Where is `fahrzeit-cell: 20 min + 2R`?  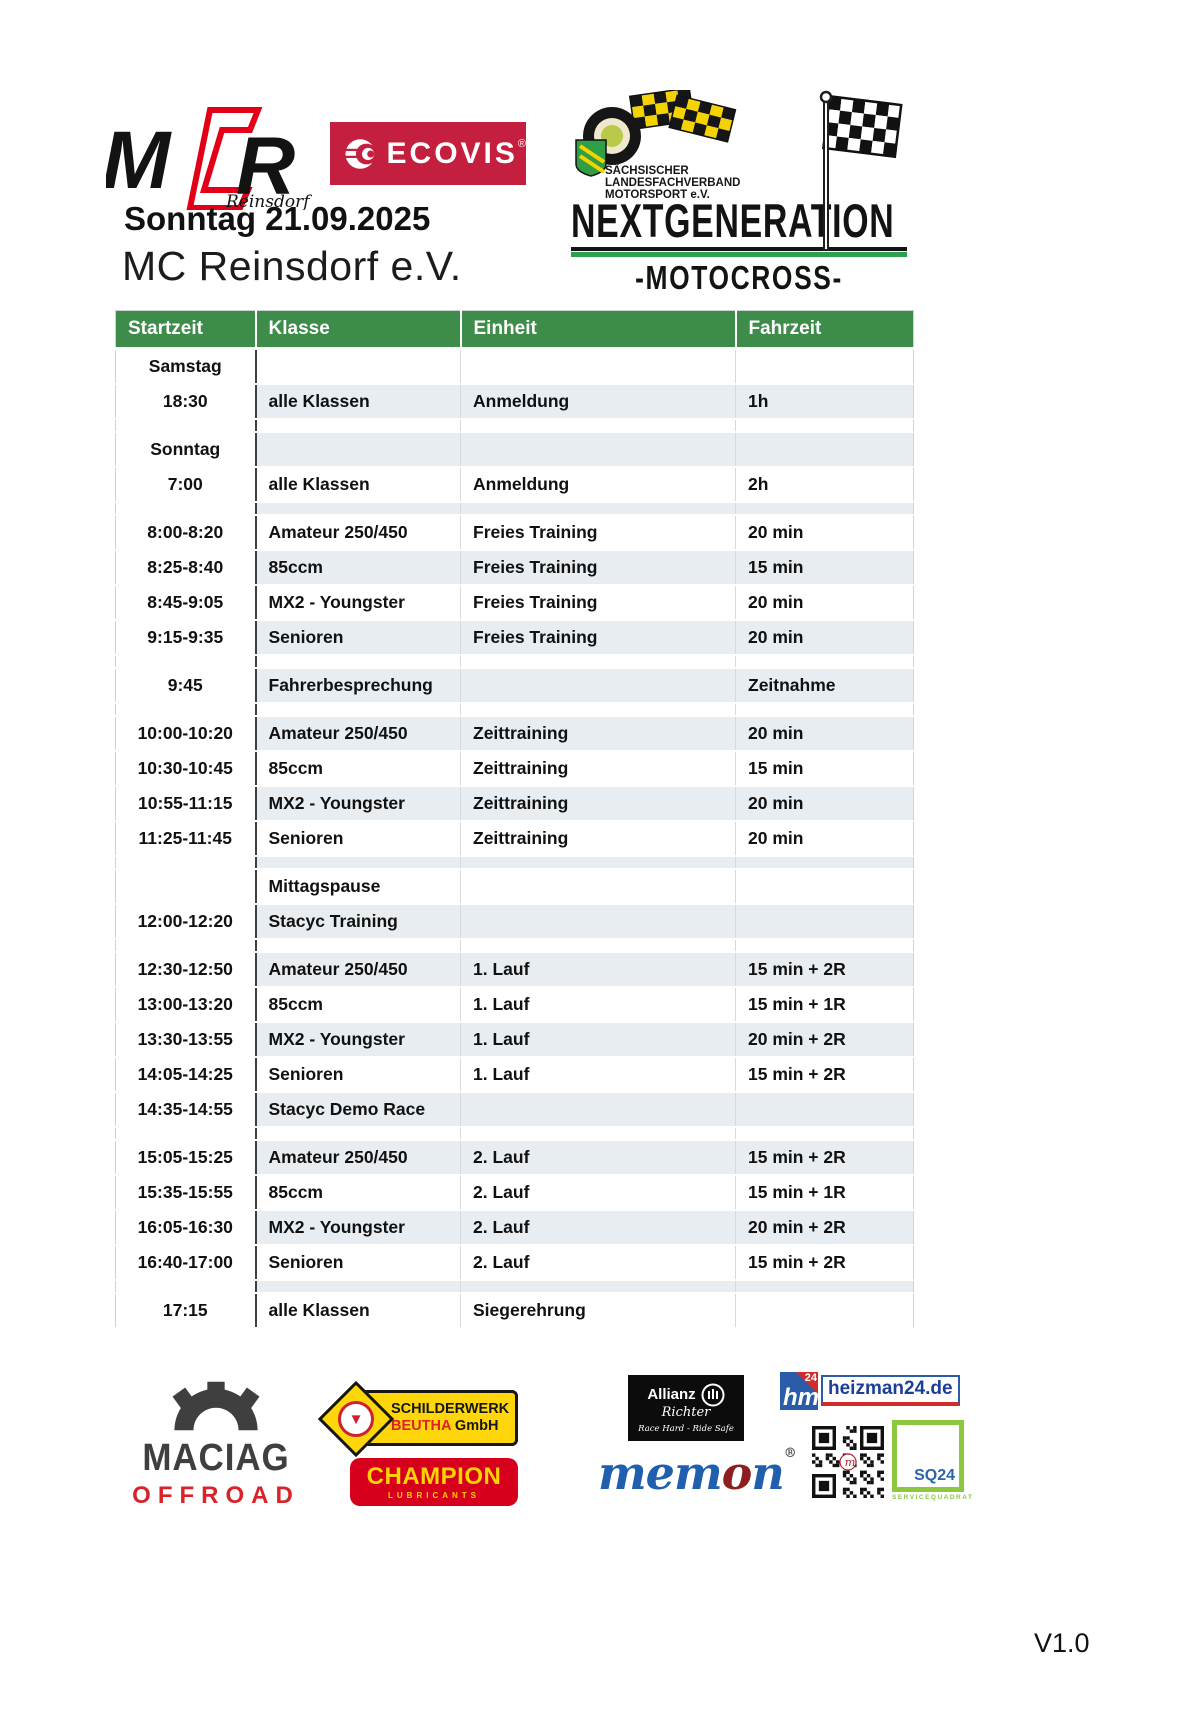 fahrzeit-cell: 20 min + 2R is located at coordinates (824, 1039).